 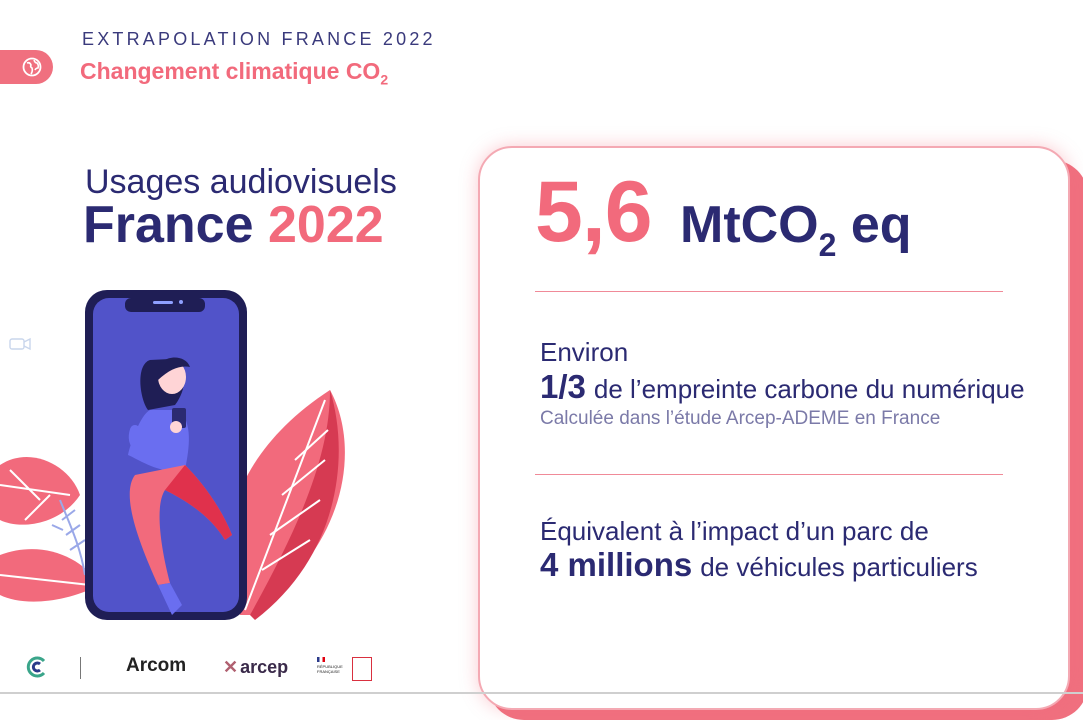 I want to click on arcep-mark-icon: ✕, so click(x=231, y=667).